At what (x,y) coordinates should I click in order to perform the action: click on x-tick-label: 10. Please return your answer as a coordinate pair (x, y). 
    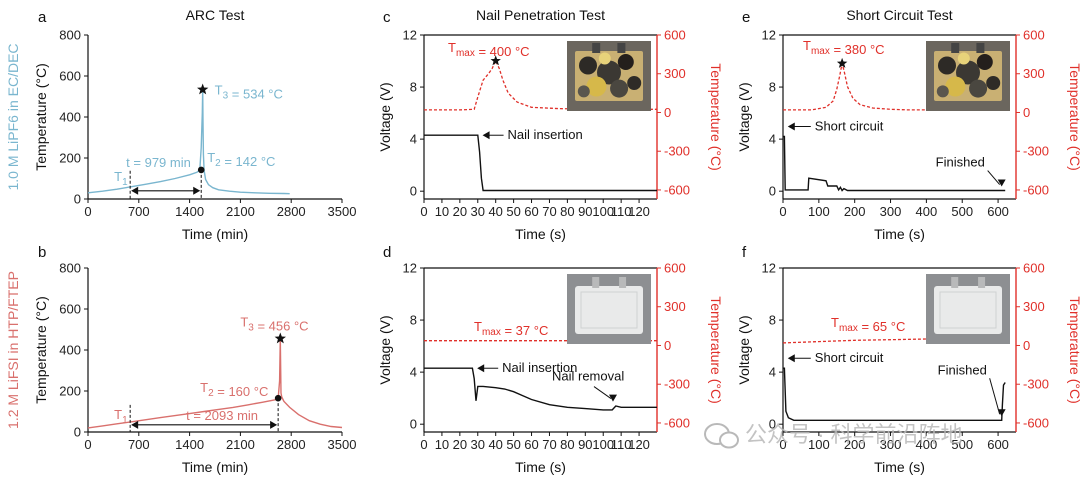
    Looking at the image, I should click on (442, 444).